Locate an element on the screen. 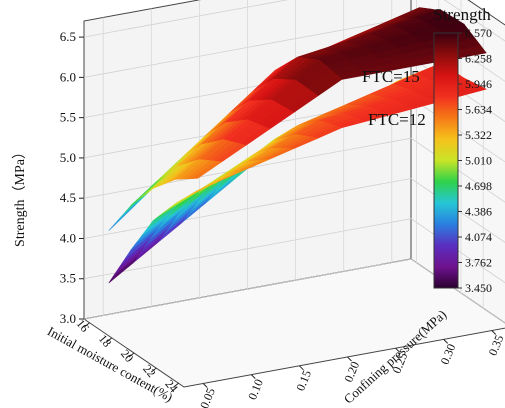 The width and height of the screenshot is (505, 408). z-tick-label: 3.5 is located at coordinates (68, 278).